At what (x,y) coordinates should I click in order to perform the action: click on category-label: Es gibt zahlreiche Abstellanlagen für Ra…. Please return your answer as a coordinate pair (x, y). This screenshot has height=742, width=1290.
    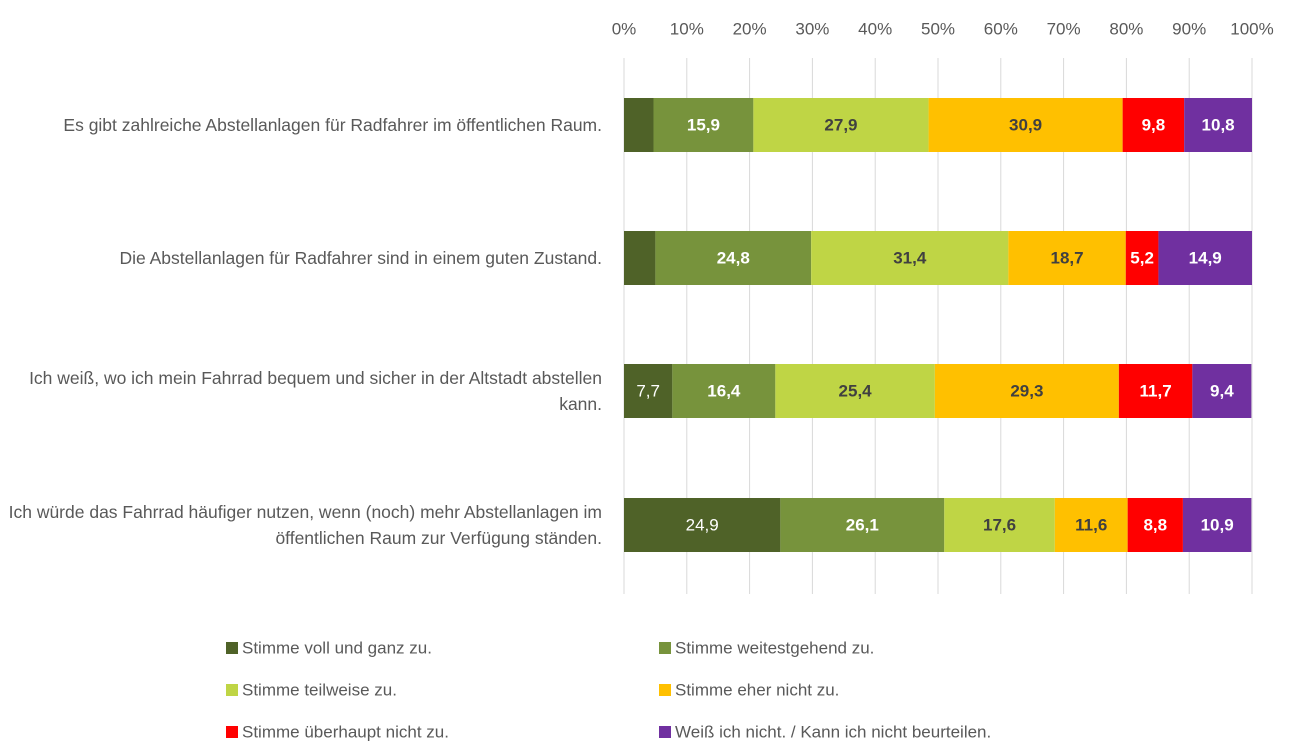
    Looking at the image, I should click on (301, 125).